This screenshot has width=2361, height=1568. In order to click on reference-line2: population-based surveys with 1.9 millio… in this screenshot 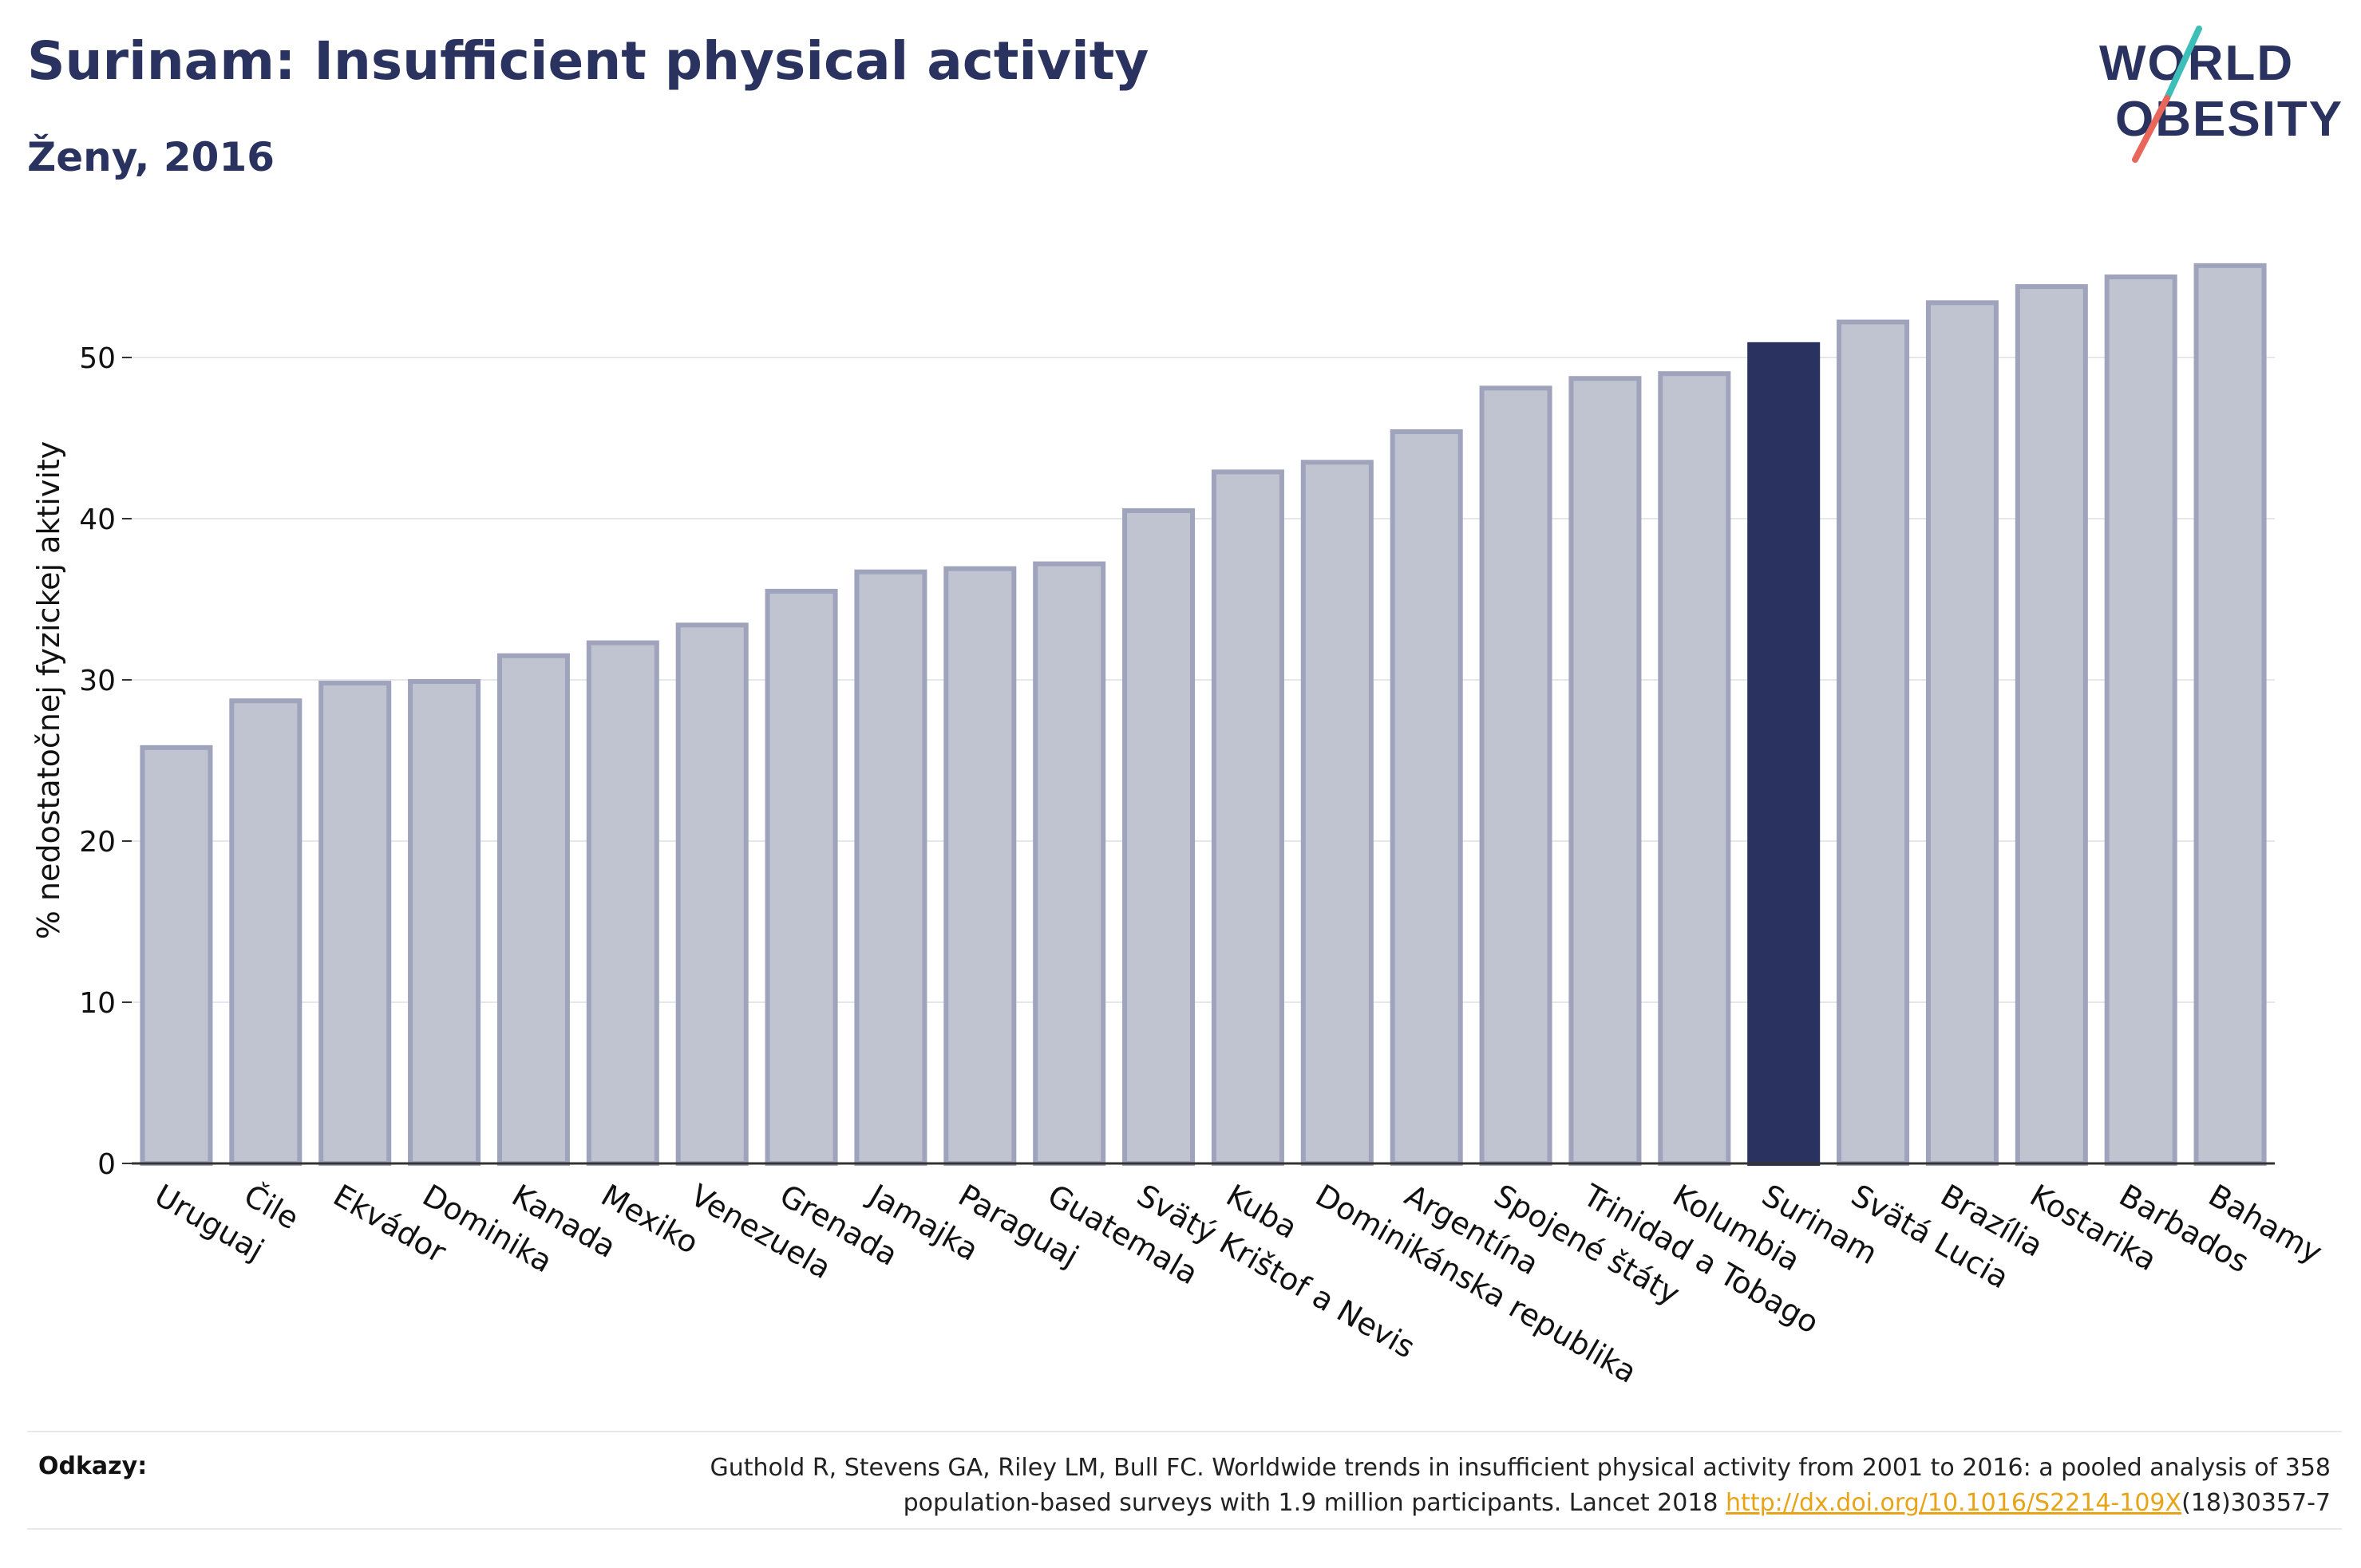, I will do `click(1314, 1503)`.